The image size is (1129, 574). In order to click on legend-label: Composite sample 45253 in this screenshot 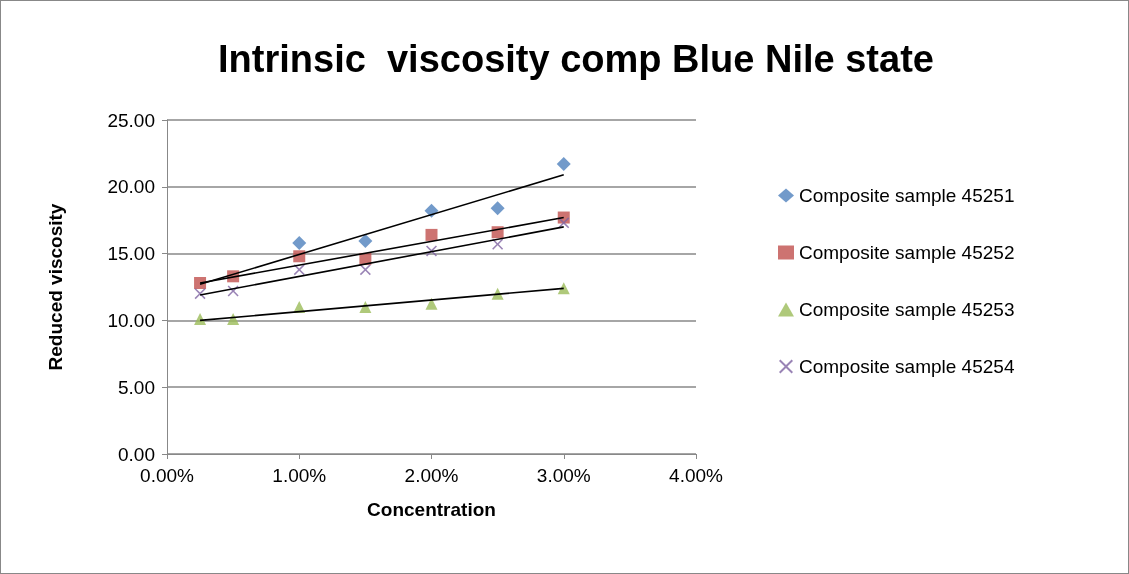, I will do `click(907, 309)`.